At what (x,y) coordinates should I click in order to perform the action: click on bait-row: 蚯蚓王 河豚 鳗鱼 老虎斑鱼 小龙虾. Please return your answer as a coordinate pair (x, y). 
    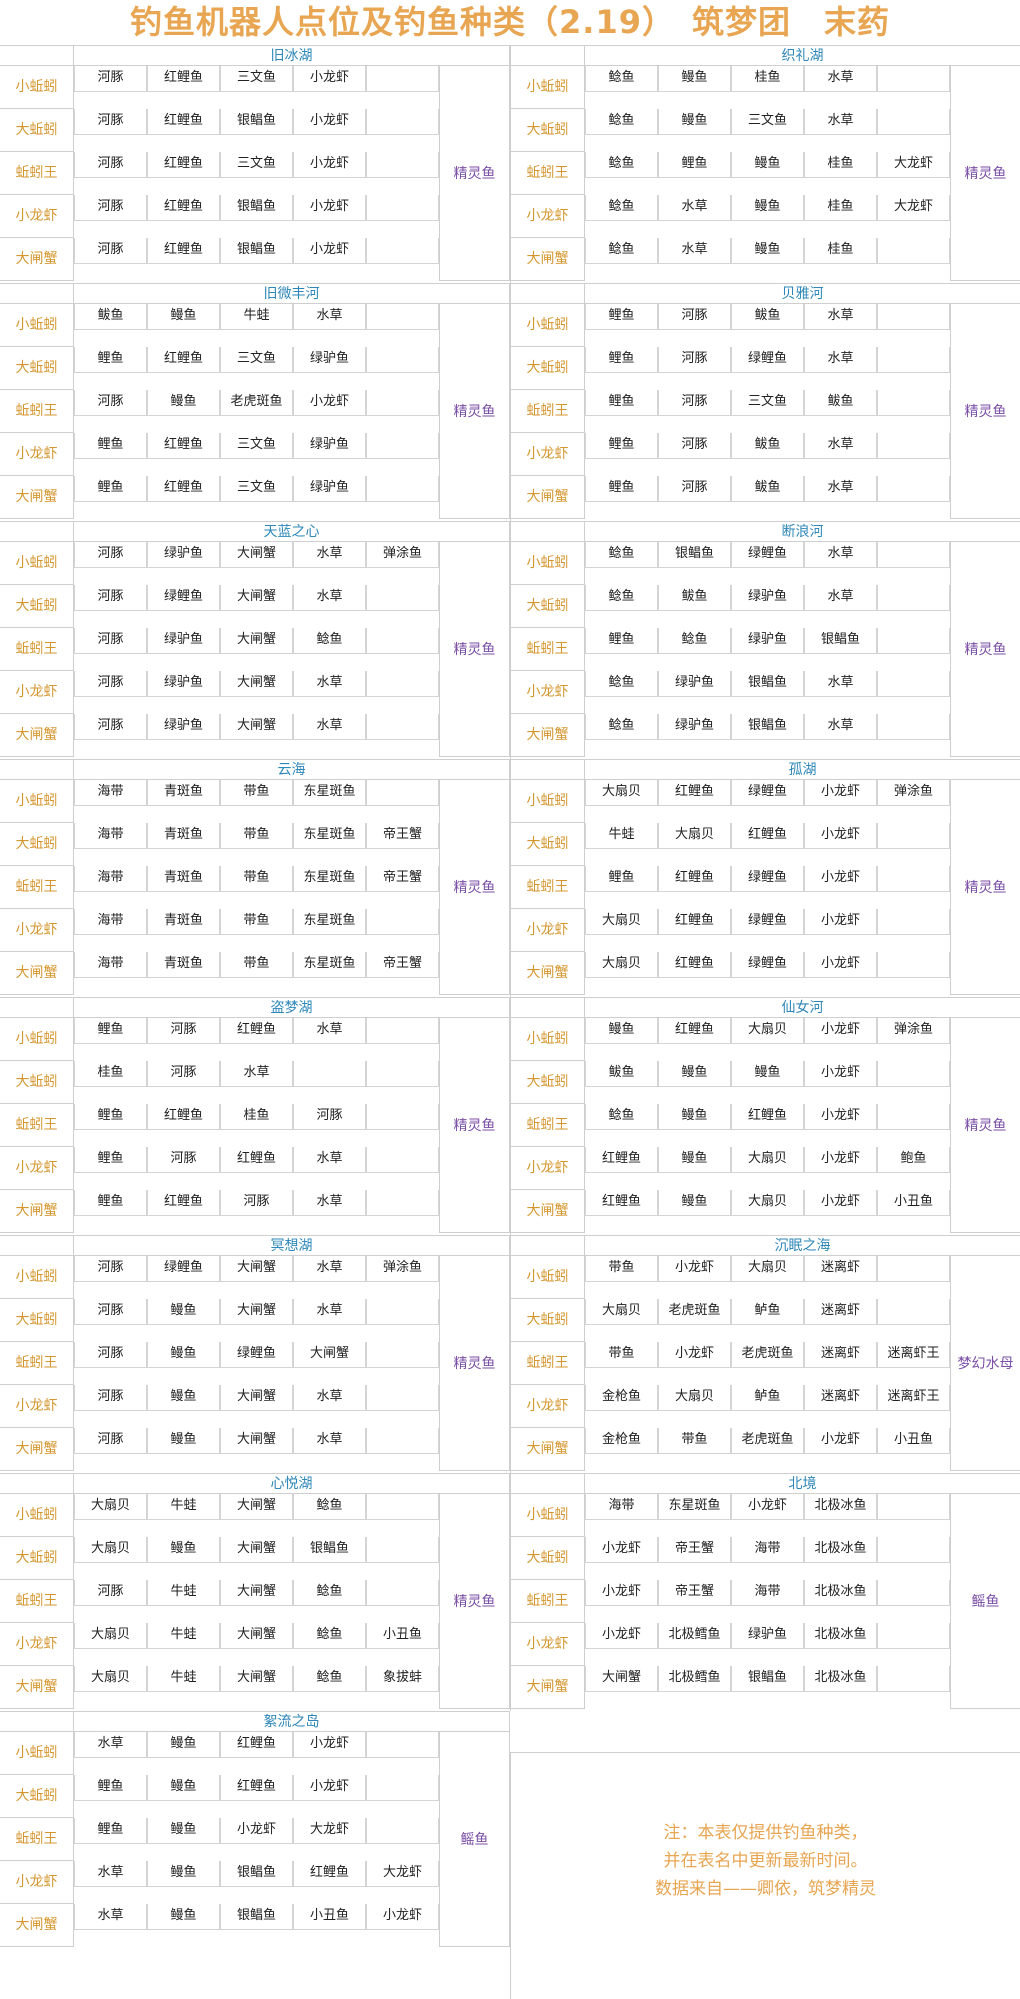
    Looking at the image, I should click on (255, 411).